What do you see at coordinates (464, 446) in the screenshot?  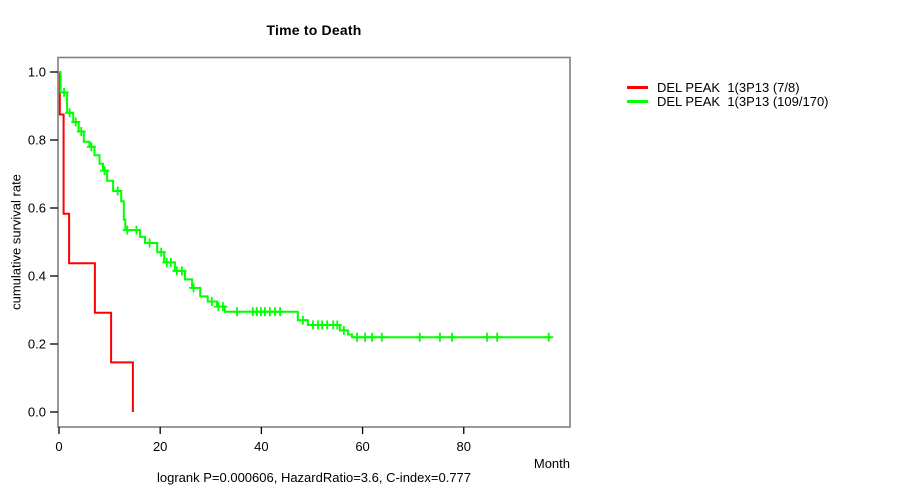 I see `x-tick-label: 80` at bounding box center [464, 446].